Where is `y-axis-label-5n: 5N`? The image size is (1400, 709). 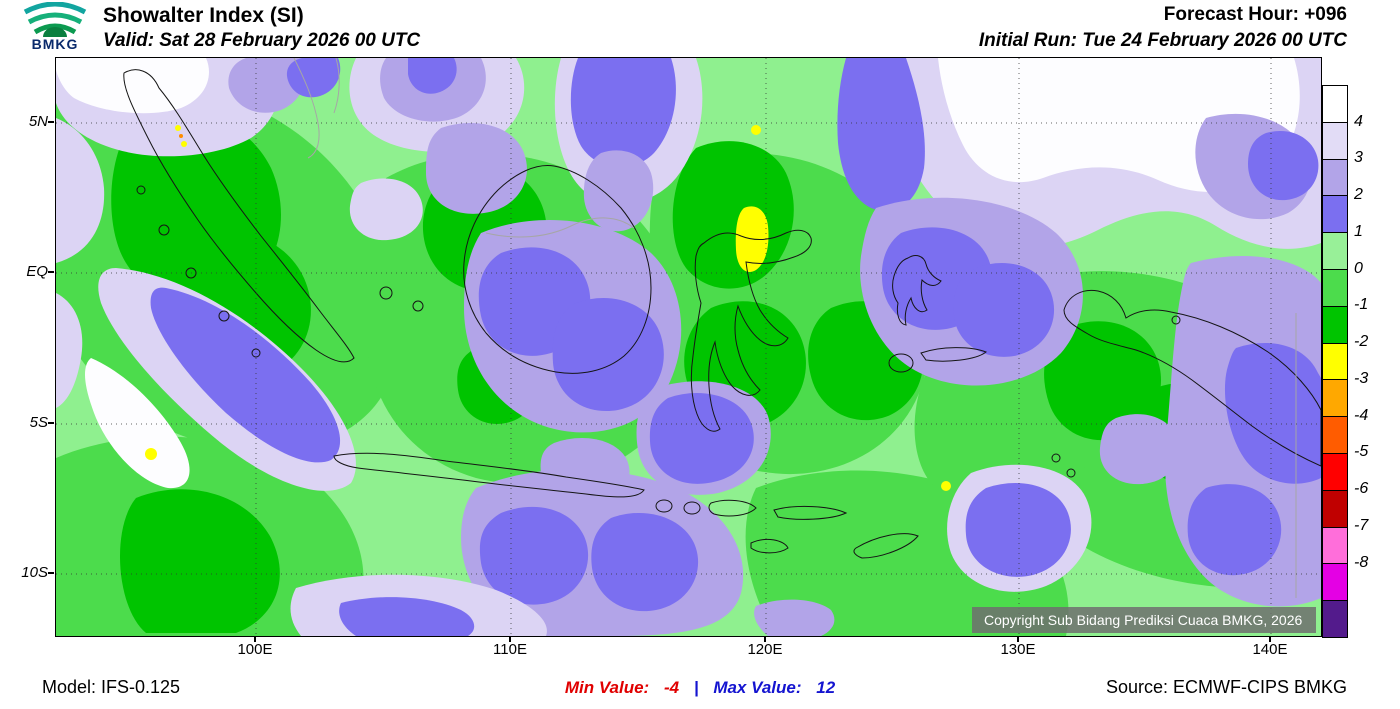
y-axis-label-5n: 5N is located at coordinates (38, 121).